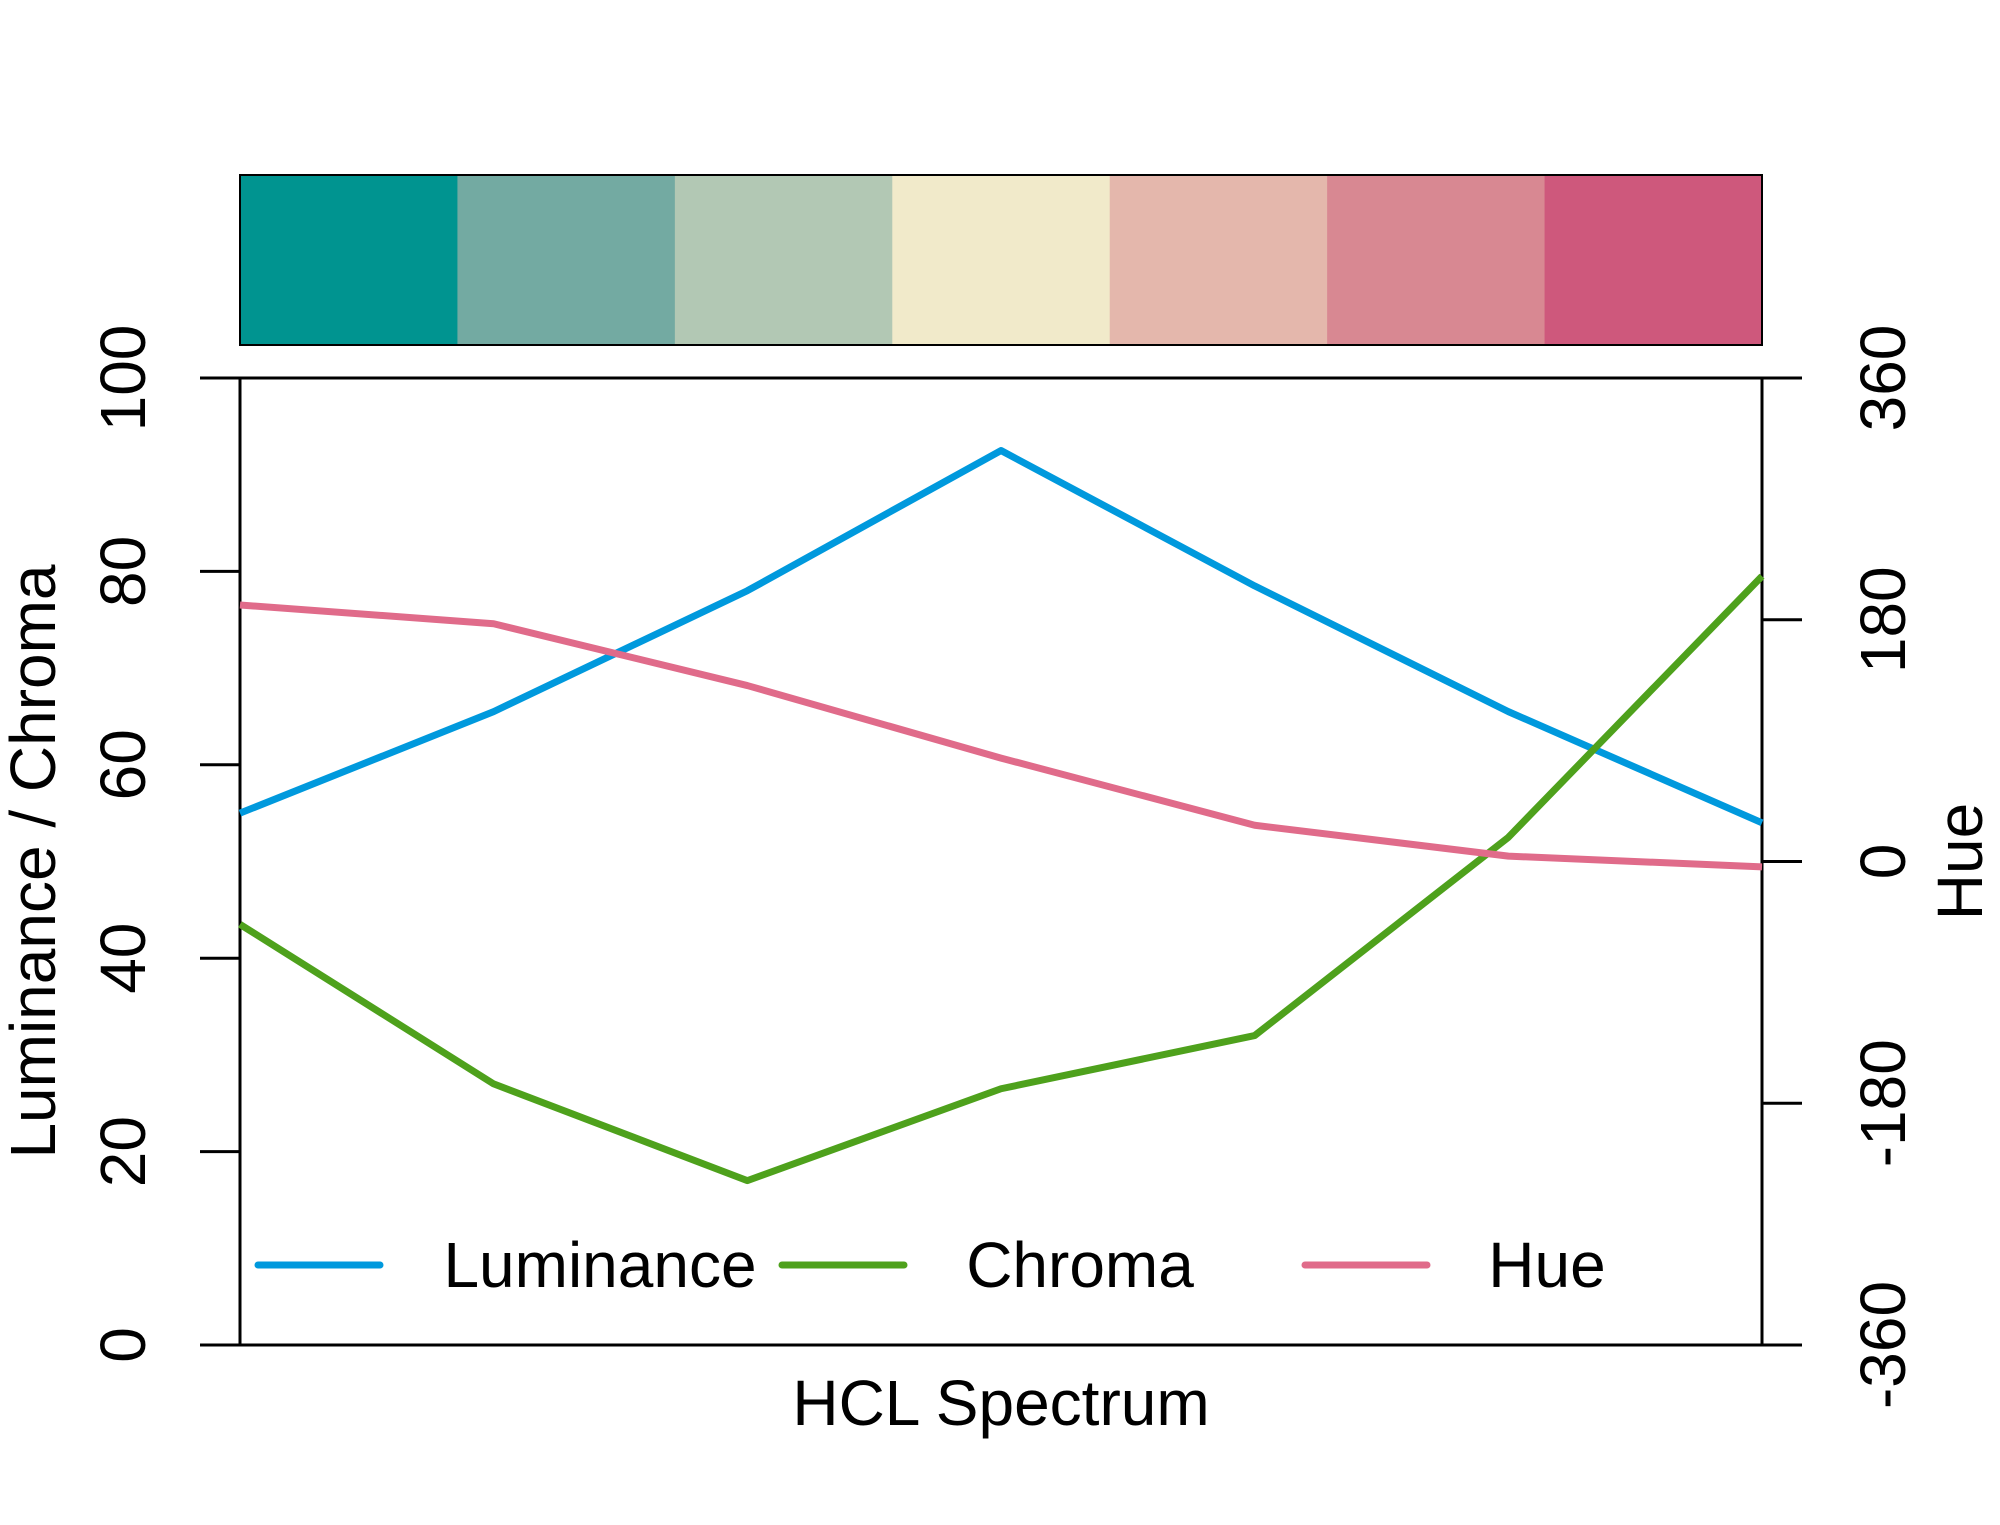 The height and width of the screenshot is (1525, 2000). I want to click on right-y-axis-title: Hue, so click(1960, 861).